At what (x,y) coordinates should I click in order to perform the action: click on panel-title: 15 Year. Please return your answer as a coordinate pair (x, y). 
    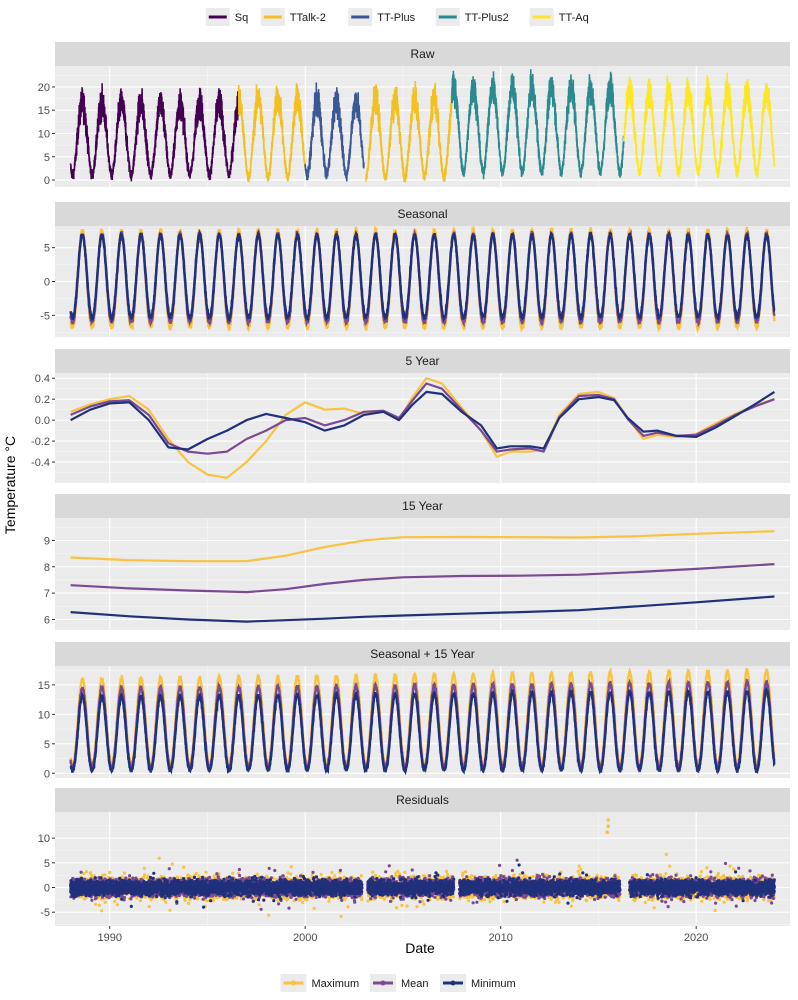
    Looking at the image, I should click on (422, 506).